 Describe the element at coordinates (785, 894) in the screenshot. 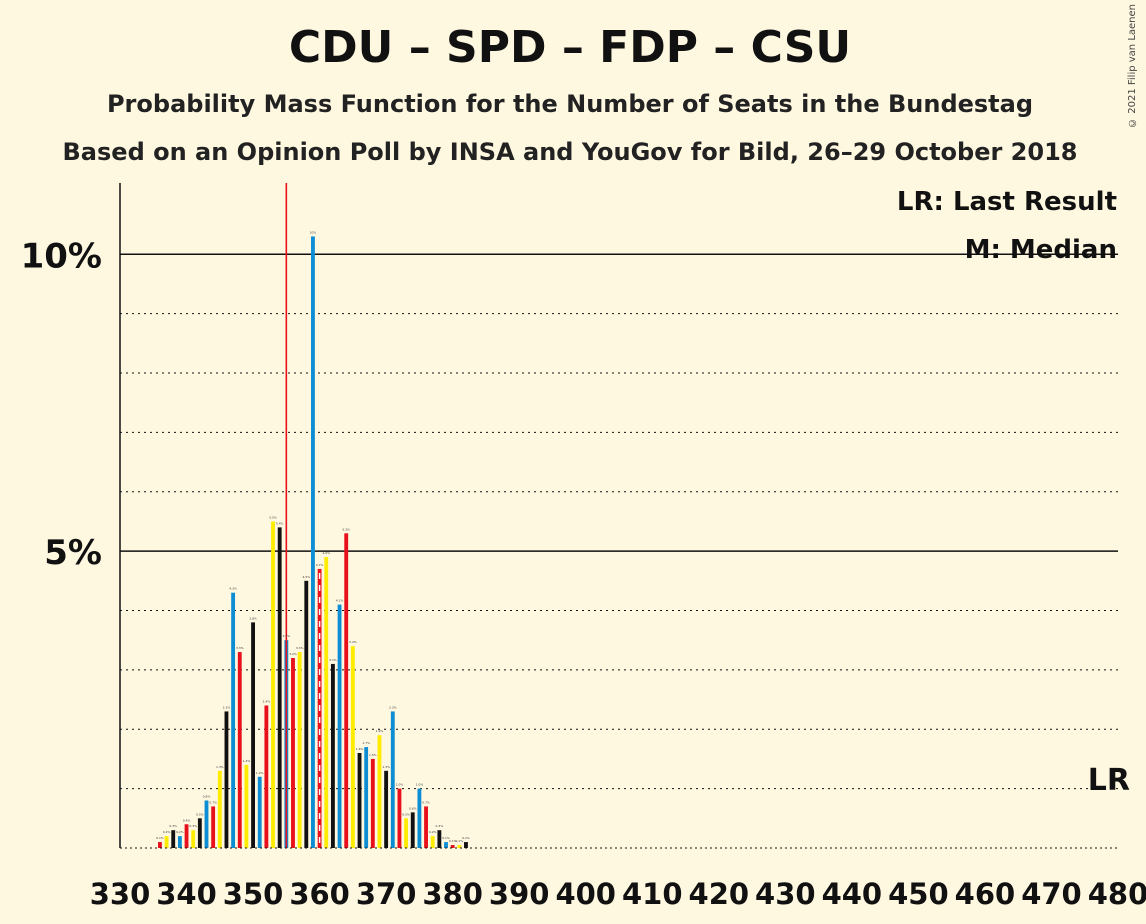

I see `x-tick-label: 430` at that location.